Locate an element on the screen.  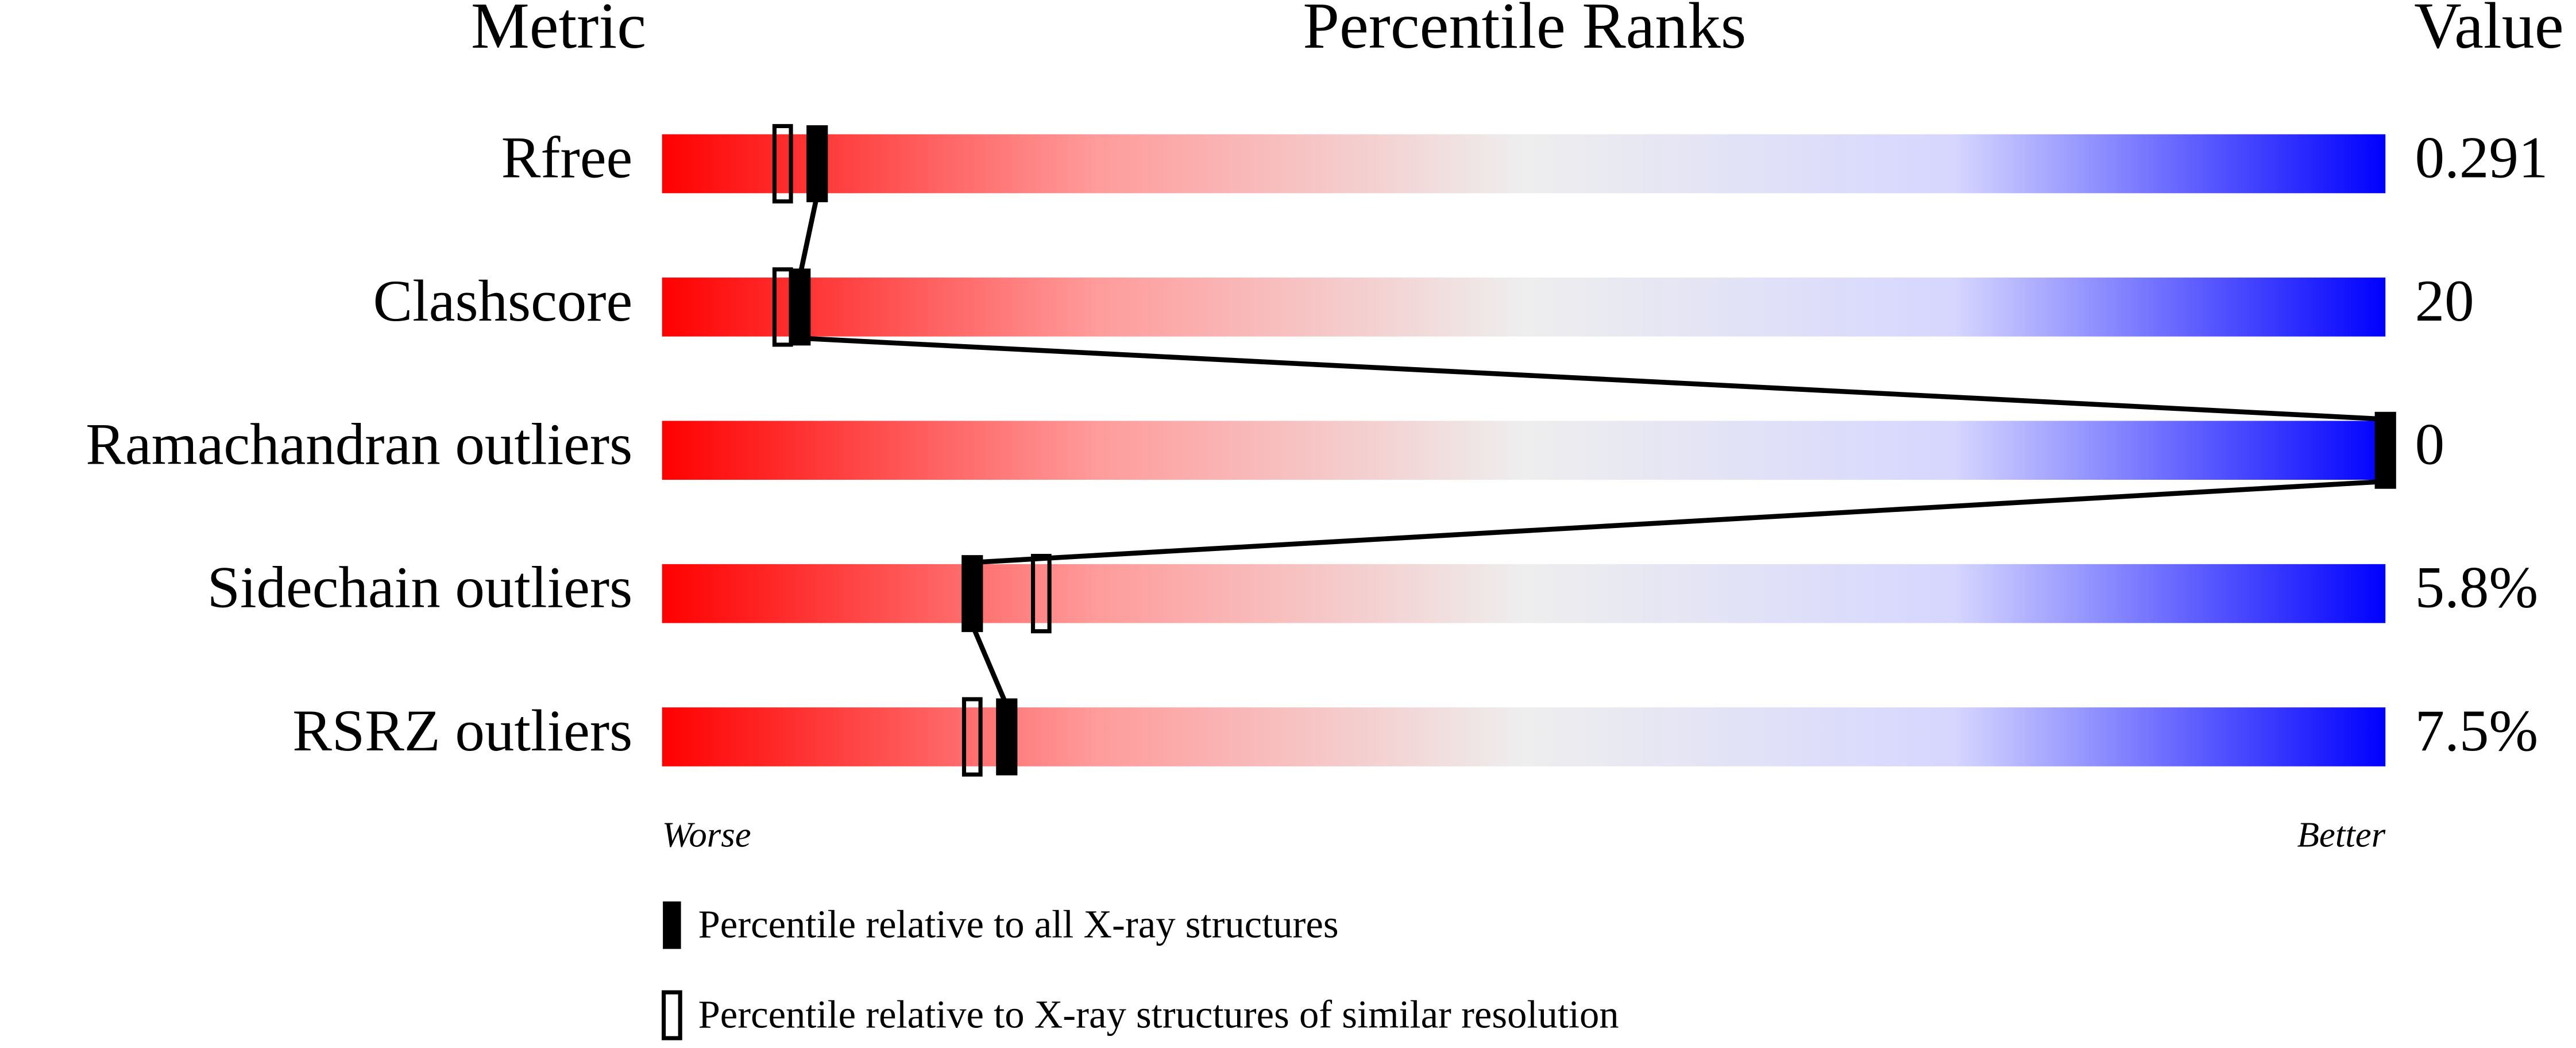
metric-value: 7.5% is located at coordinates (2476, 731).